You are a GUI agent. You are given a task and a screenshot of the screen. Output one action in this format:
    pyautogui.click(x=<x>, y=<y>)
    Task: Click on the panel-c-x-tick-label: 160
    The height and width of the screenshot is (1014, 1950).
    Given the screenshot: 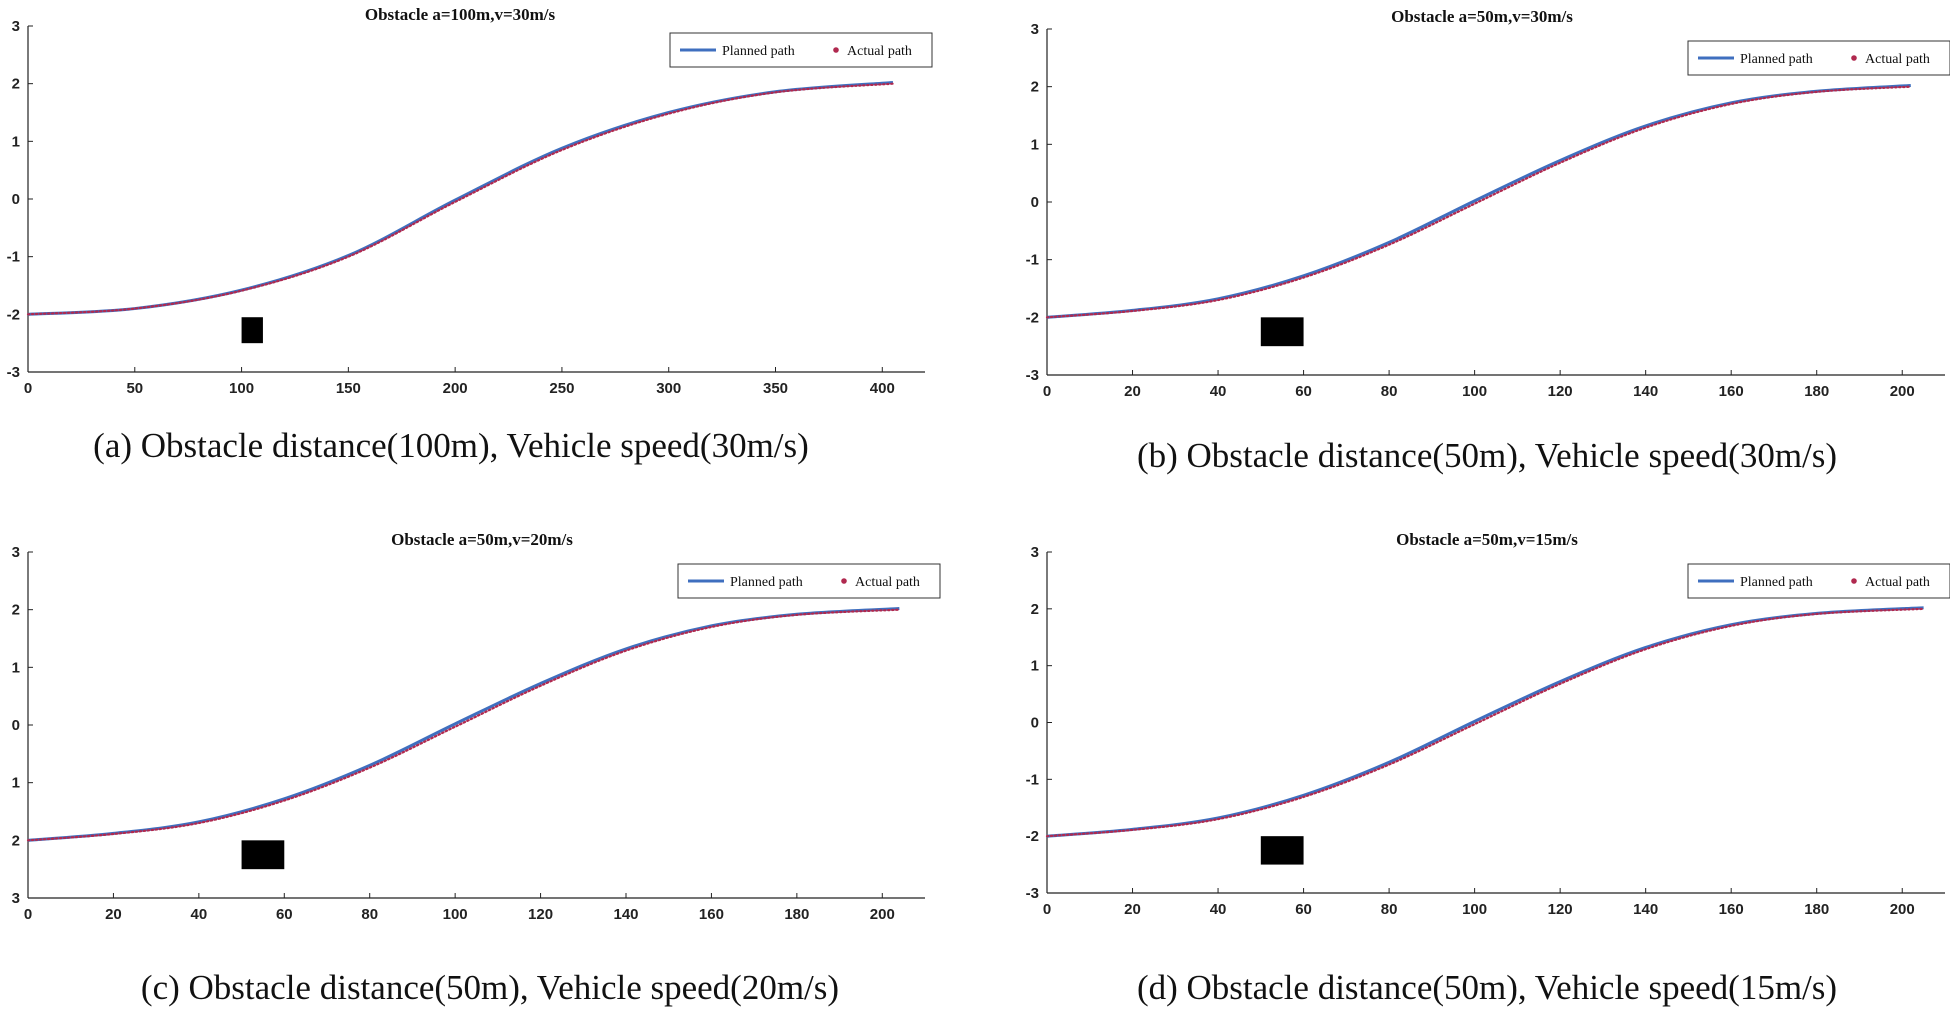 What is the action you would take?
    pyautogui.click(x=711, y=914)
    